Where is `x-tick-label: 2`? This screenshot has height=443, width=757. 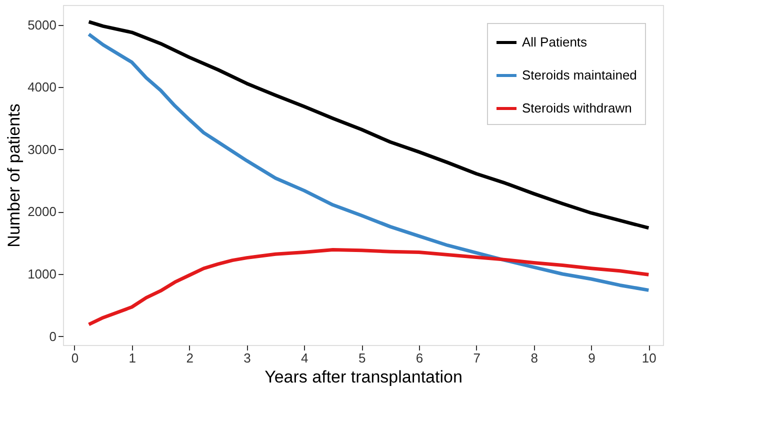 x-tick-label: 2 is located at coordinates (190, 358).